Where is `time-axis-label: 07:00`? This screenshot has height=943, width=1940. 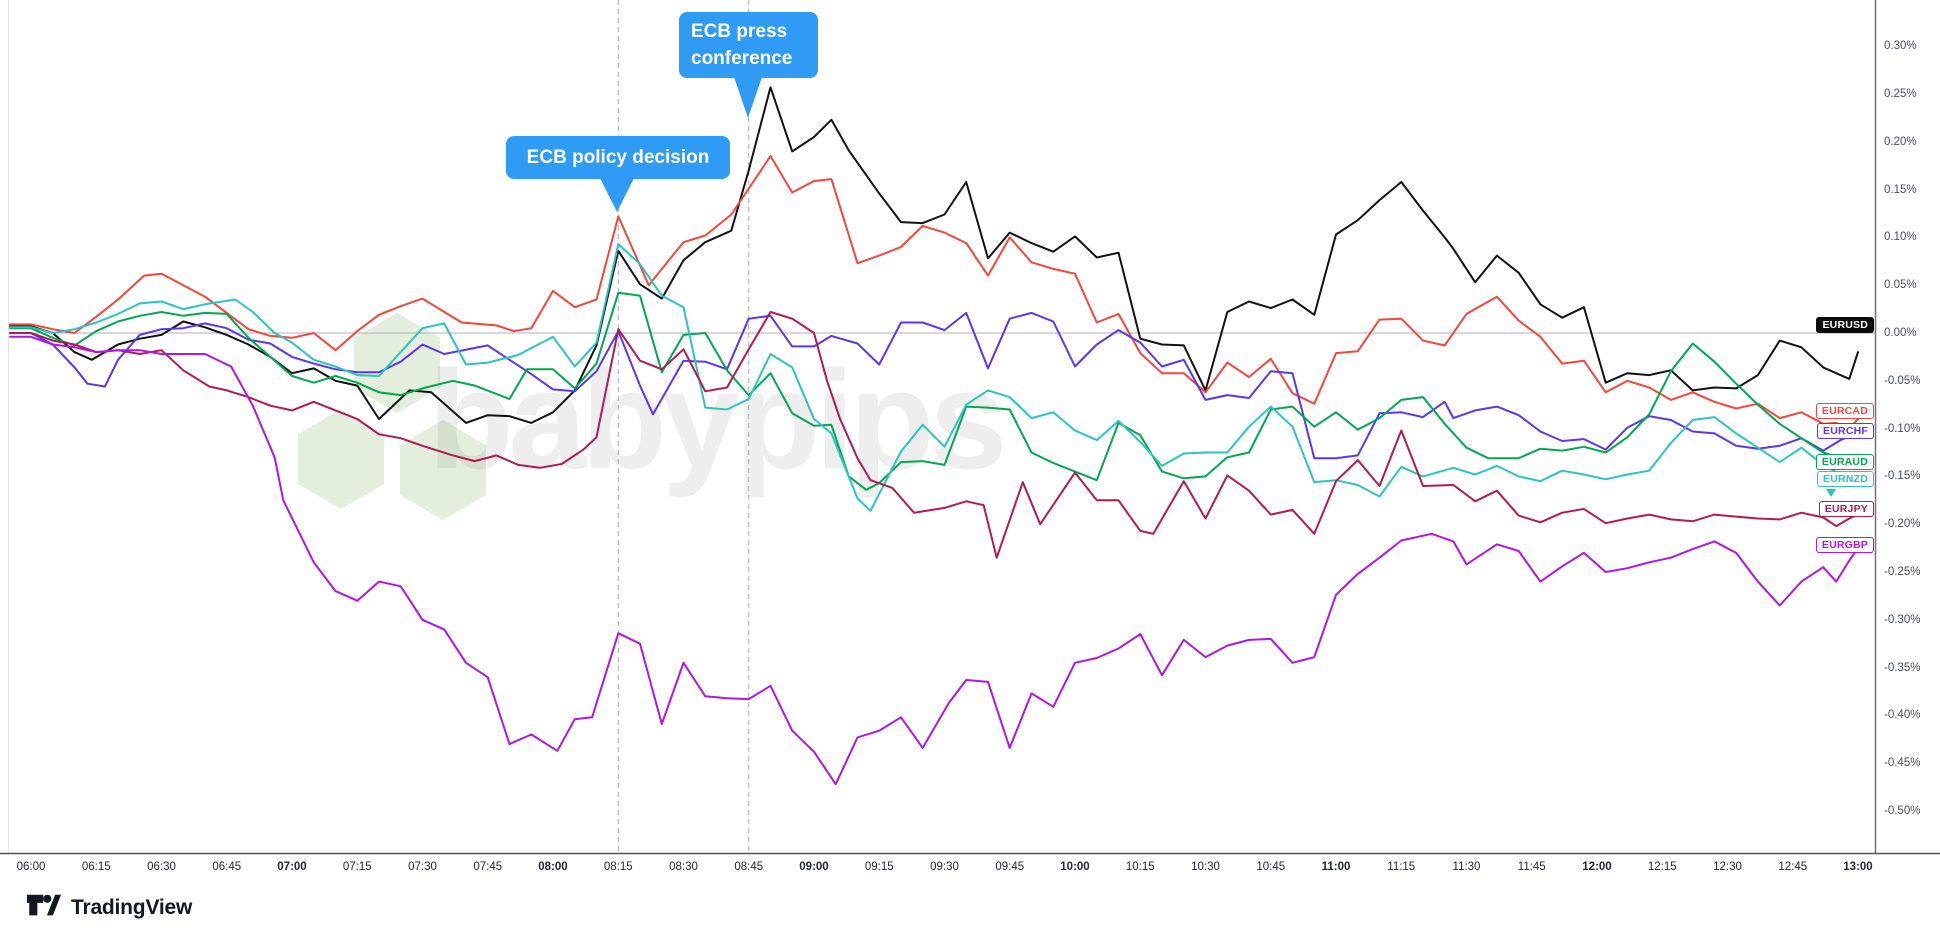 time-axis-label: 07:00 is located at coordinates (292, 867).